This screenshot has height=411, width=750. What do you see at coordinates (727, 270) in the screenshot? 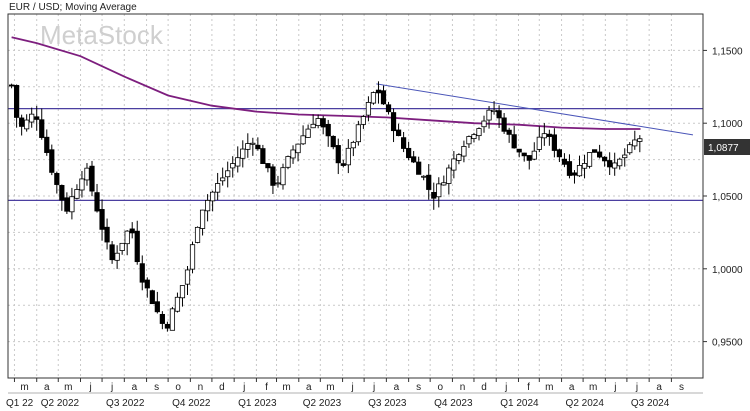
I see `y-tick-label: 1,0000` at bounding box center [727, 270].